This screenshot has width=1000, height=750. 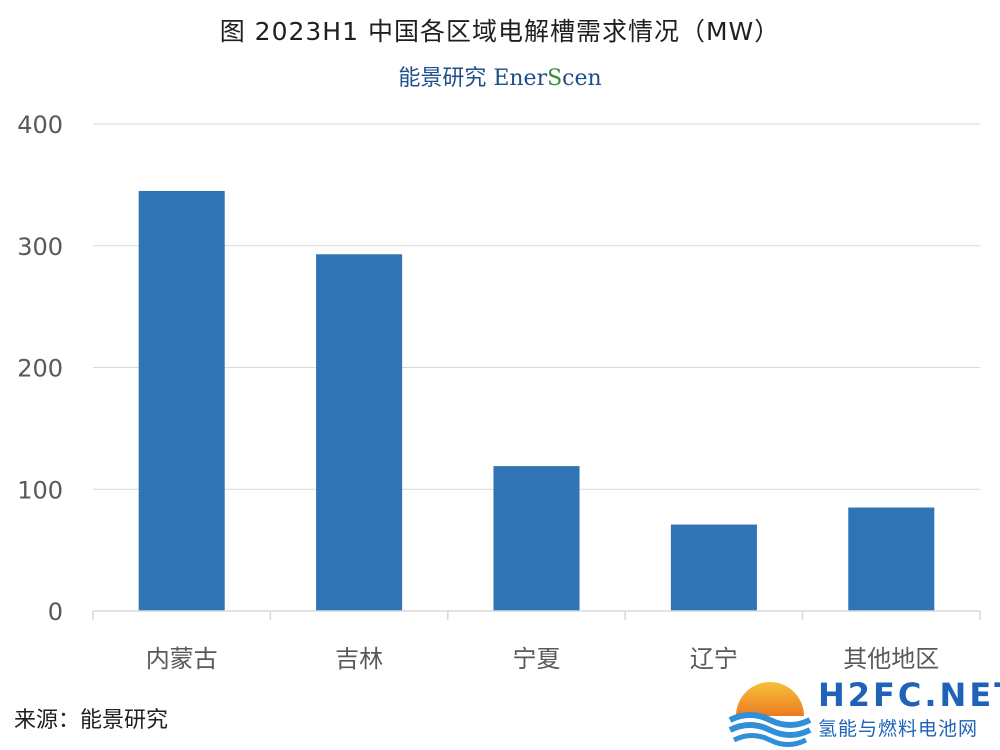 What do you see at coordinates (40, 247) in the screenshot?
I see `y-tick-label: 300` at bounding box center [40, 247].